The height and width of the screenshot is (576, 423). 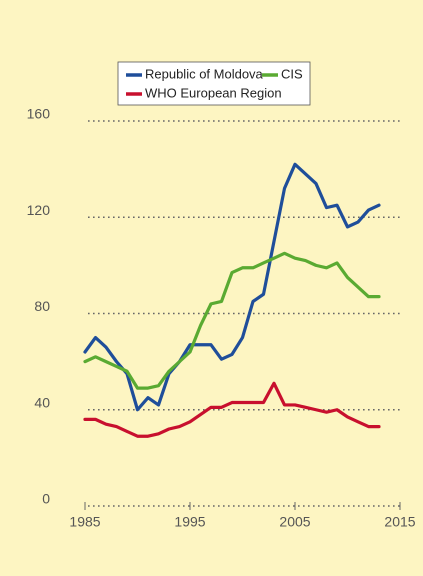 I want to click on y-tick-label: 0, so click(x=46, y=499).